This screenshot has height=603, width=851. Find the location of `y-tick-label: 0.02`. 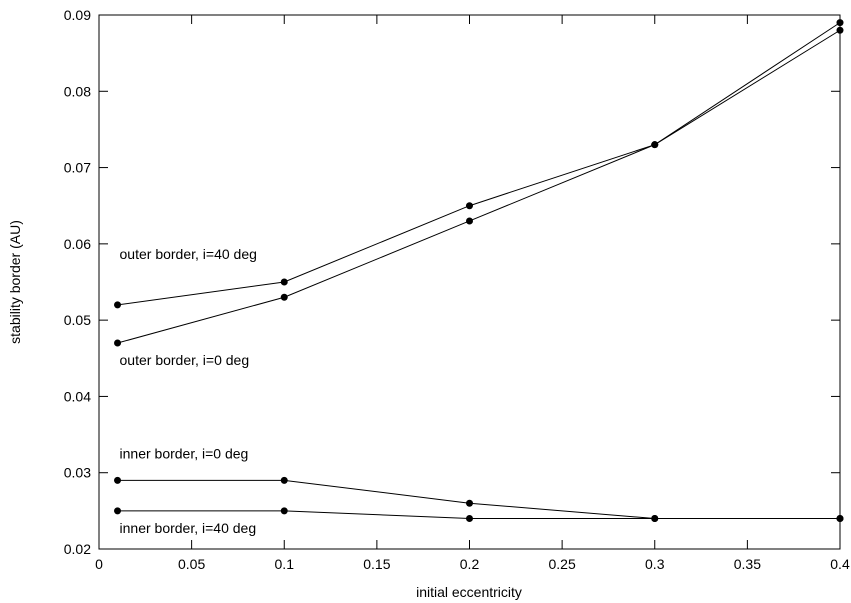

y-tick-label: 0.02 is located at coordinates (77, 549).